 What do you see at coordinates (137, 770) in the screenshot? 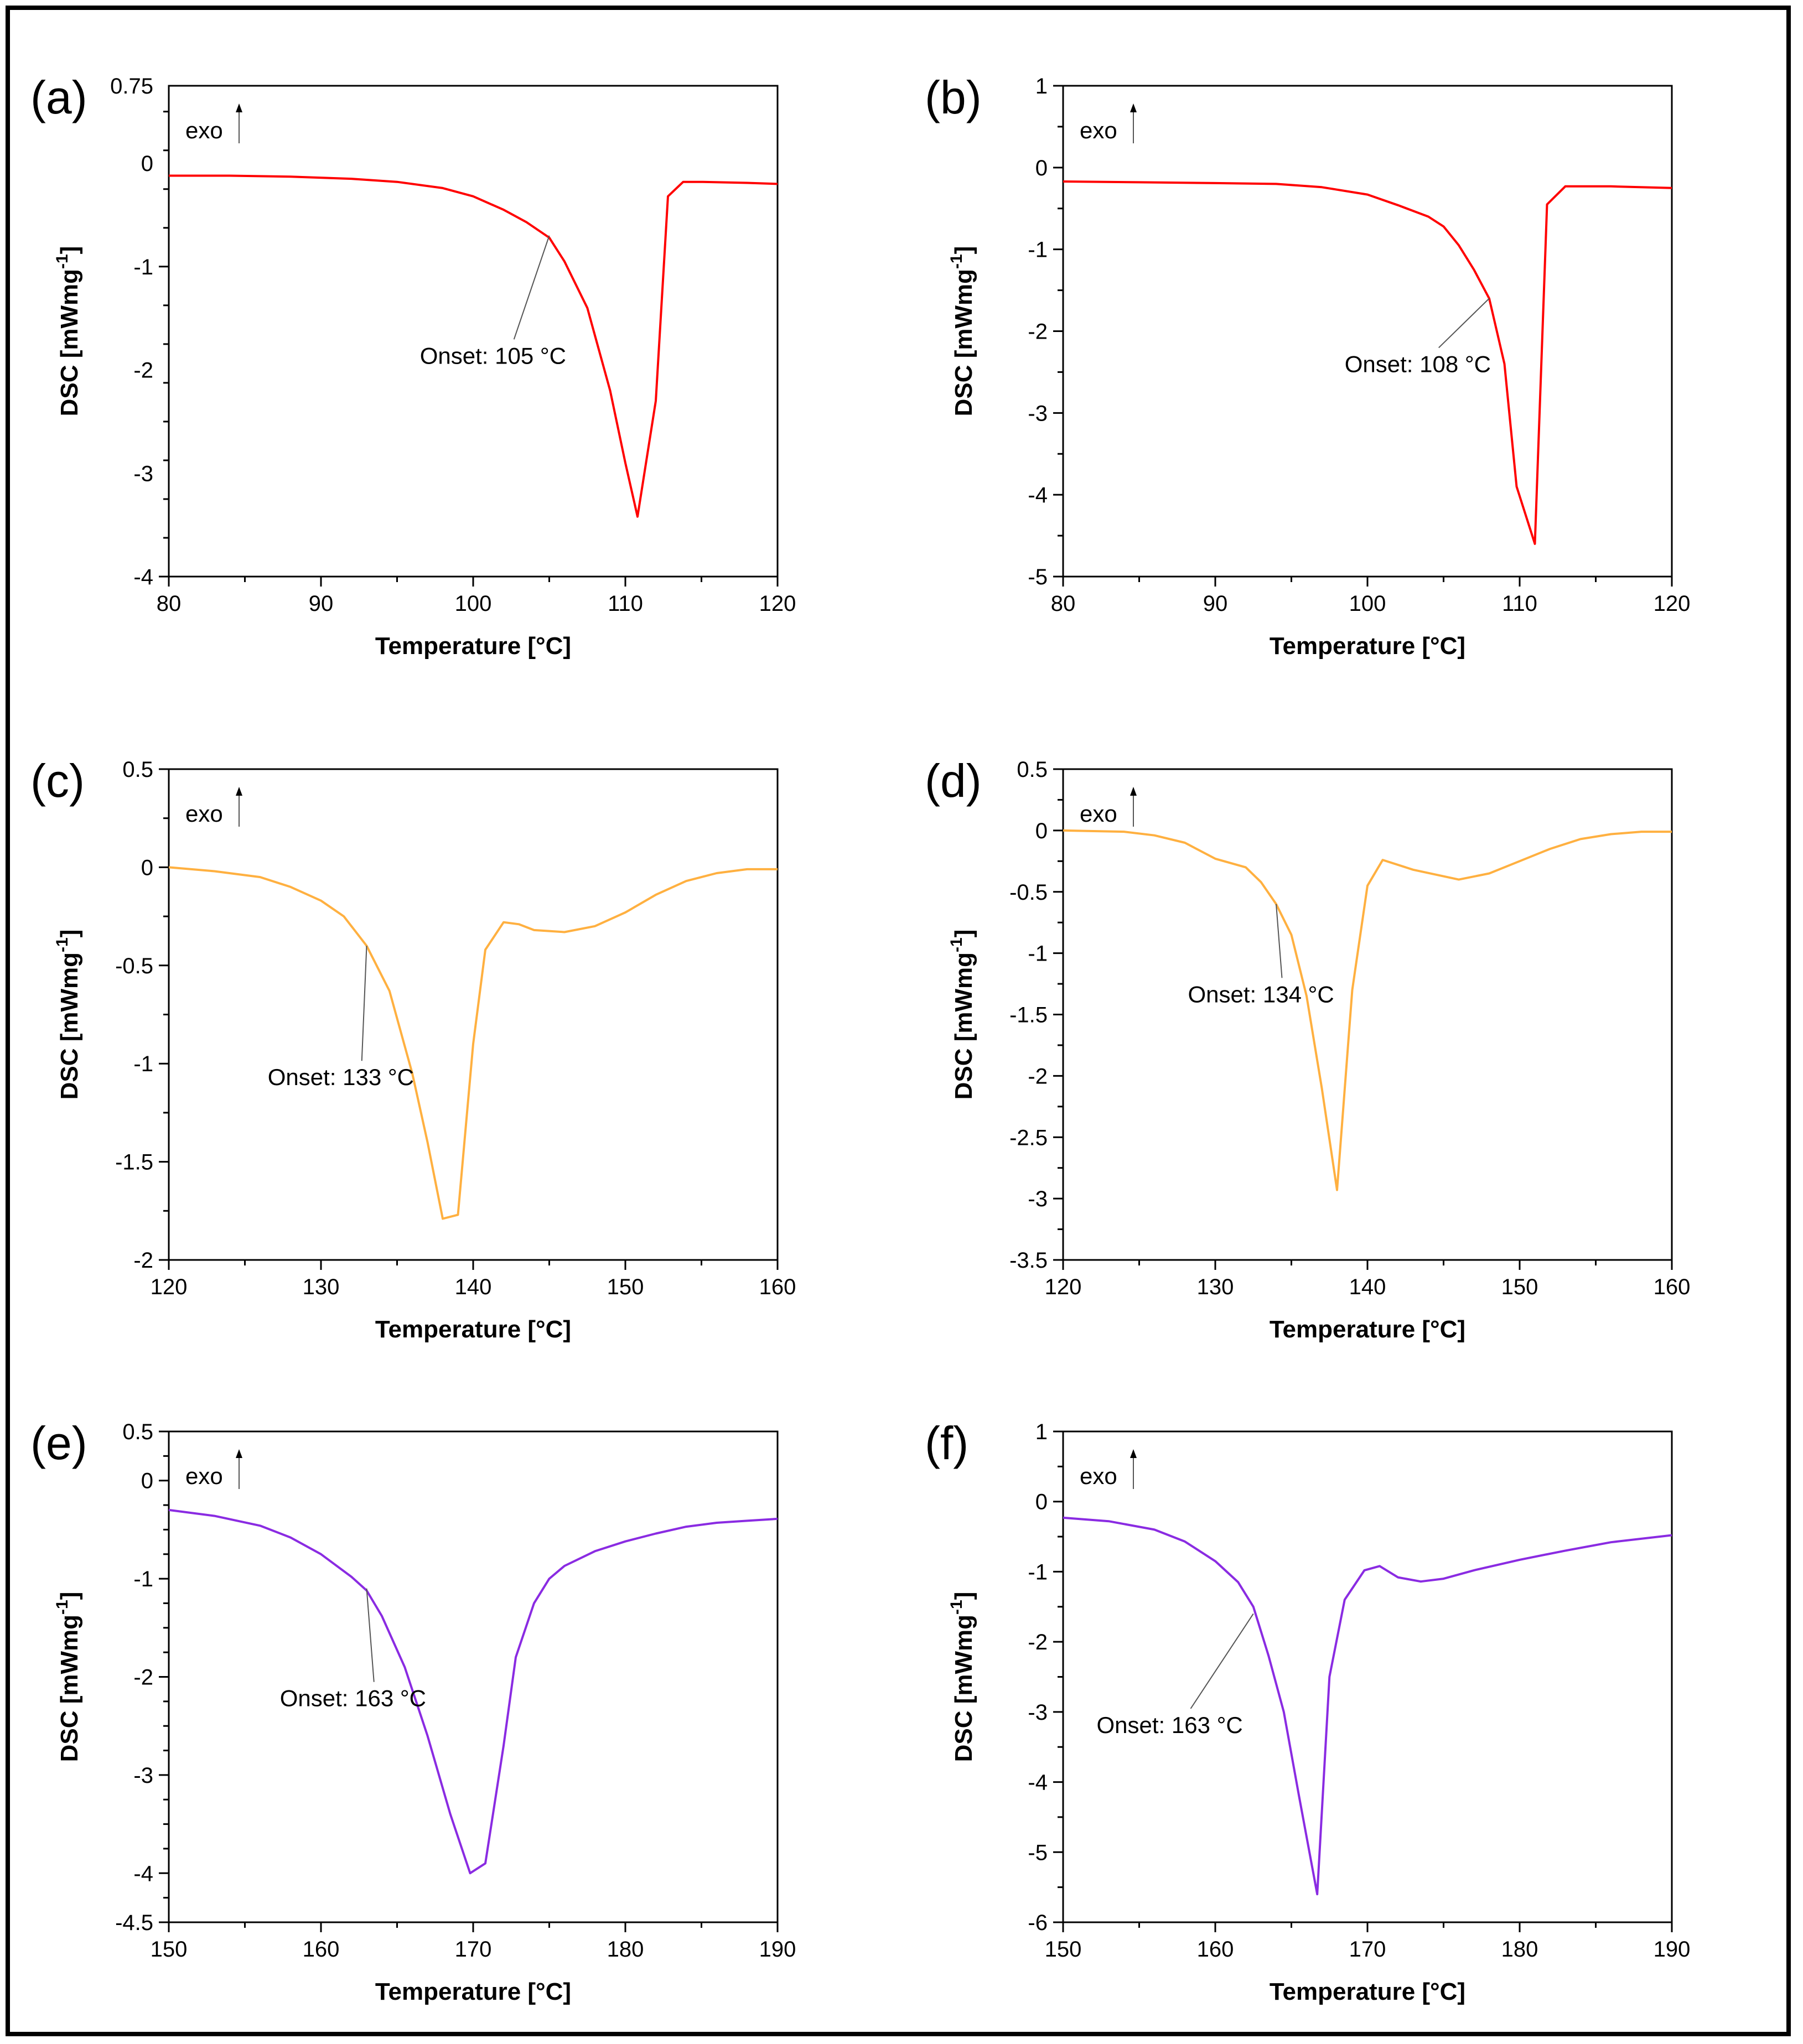
I see `y-tick-label: 0.5` at bounding box center [137, 770].